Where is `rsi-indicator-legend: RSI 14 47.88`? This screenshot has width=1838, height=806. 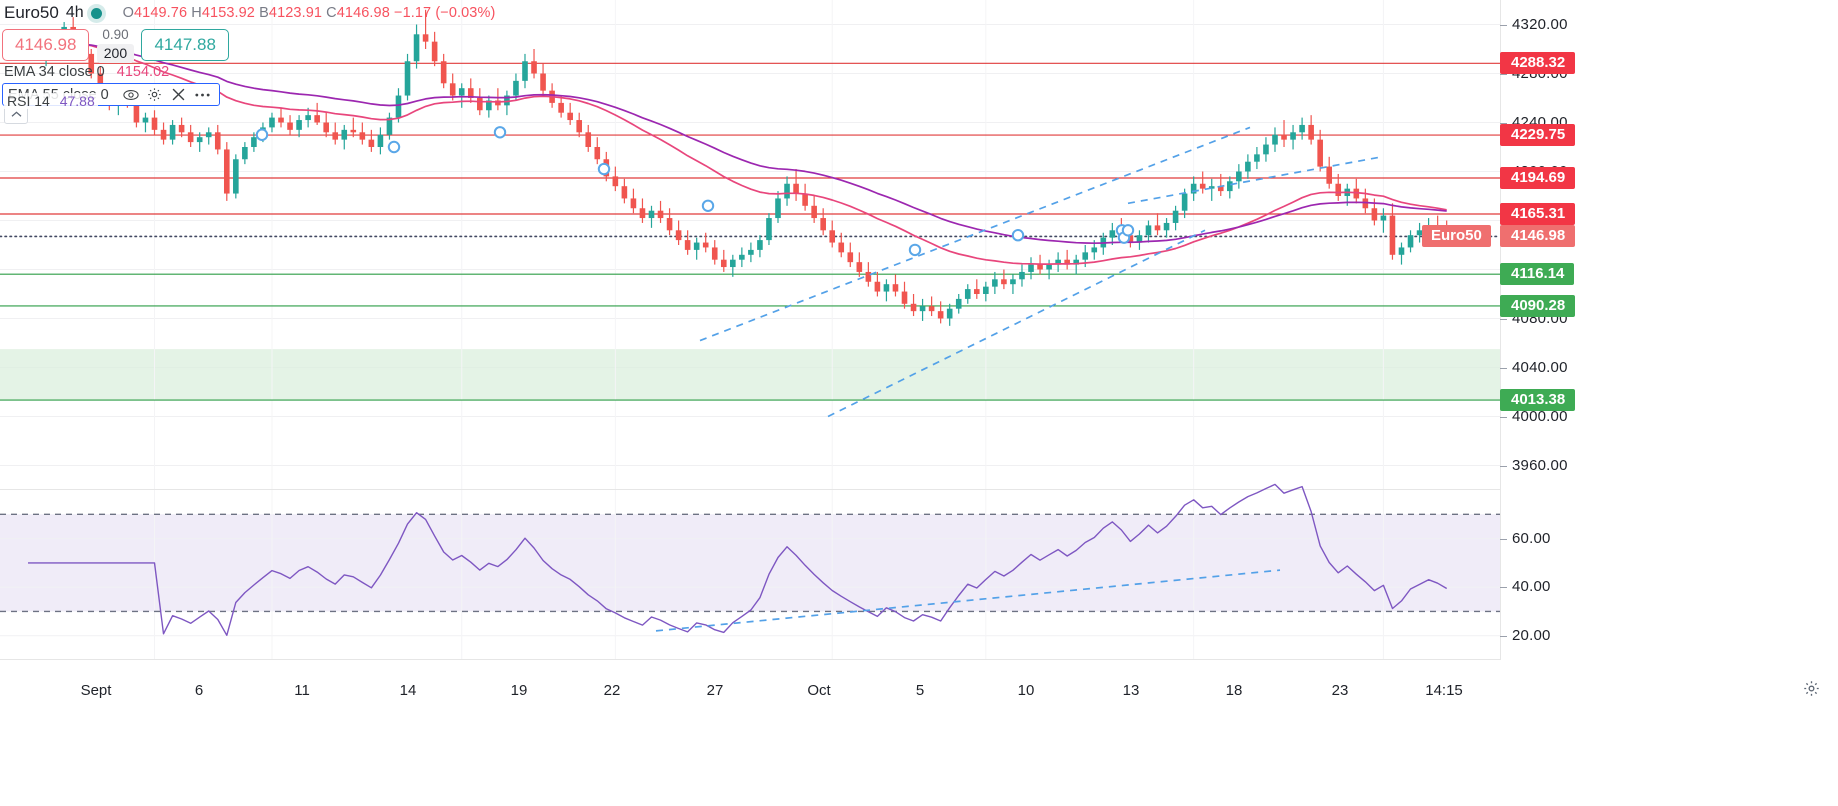
rsi-indicator-legend: RSI 14 47.88 is located at coordinates (51, 101).